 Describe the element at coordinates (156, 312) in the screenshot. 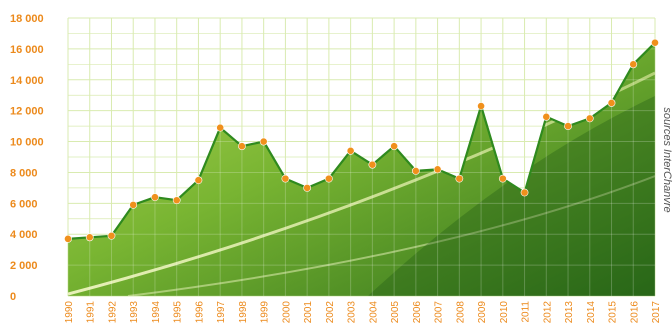

I see `x-tick-label: 1994` at that location.